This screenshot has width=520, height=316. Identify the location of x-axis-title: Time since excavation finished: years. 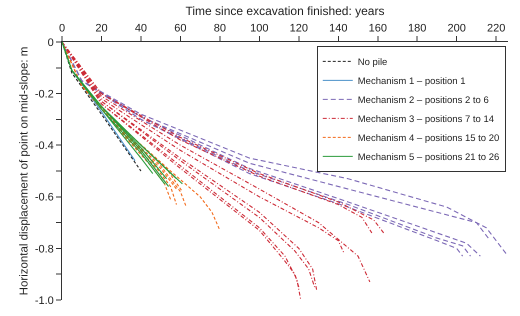
(285, 11).